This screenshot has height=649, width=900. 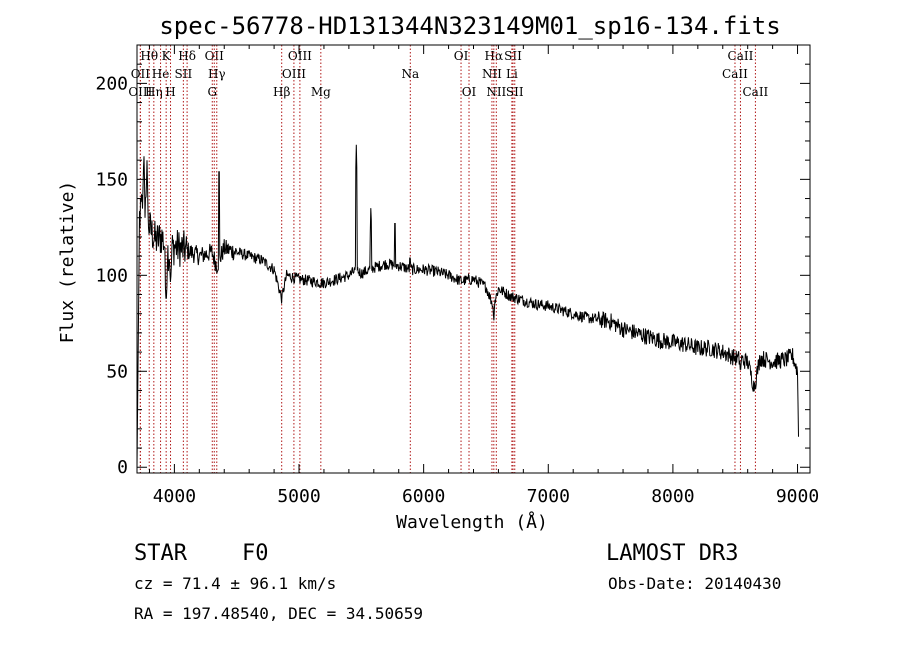 What do you see at coordinates (215, 56) in the screenshot?
I see `spectral-line-label: OII` at bounding box center [215, 56].